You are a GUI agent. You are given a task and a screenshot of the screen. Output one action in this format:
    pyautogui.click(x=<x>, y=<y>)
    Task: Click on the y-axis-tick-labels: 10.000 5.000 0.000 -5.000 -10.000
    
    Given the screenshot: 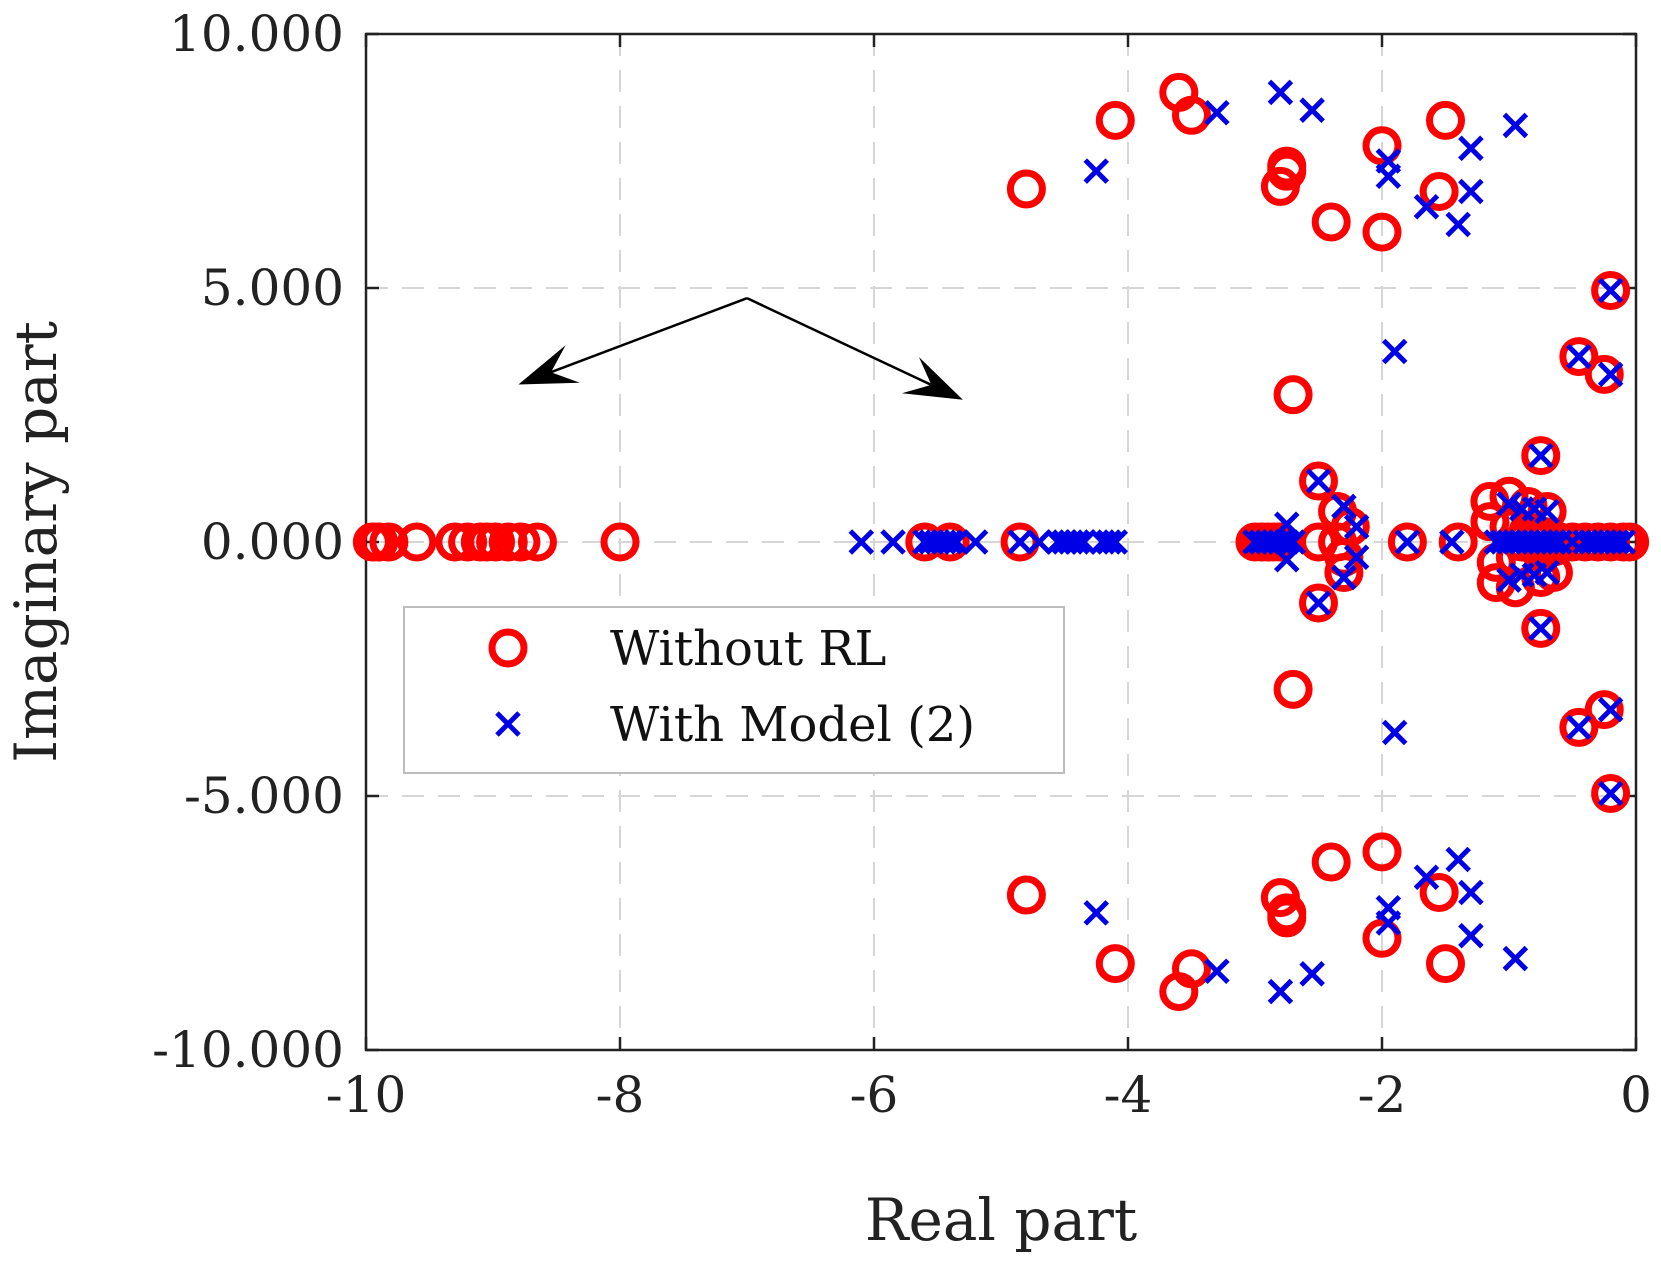 What is the action you would take?
    pyautogui.click(x=248, y=542)
    